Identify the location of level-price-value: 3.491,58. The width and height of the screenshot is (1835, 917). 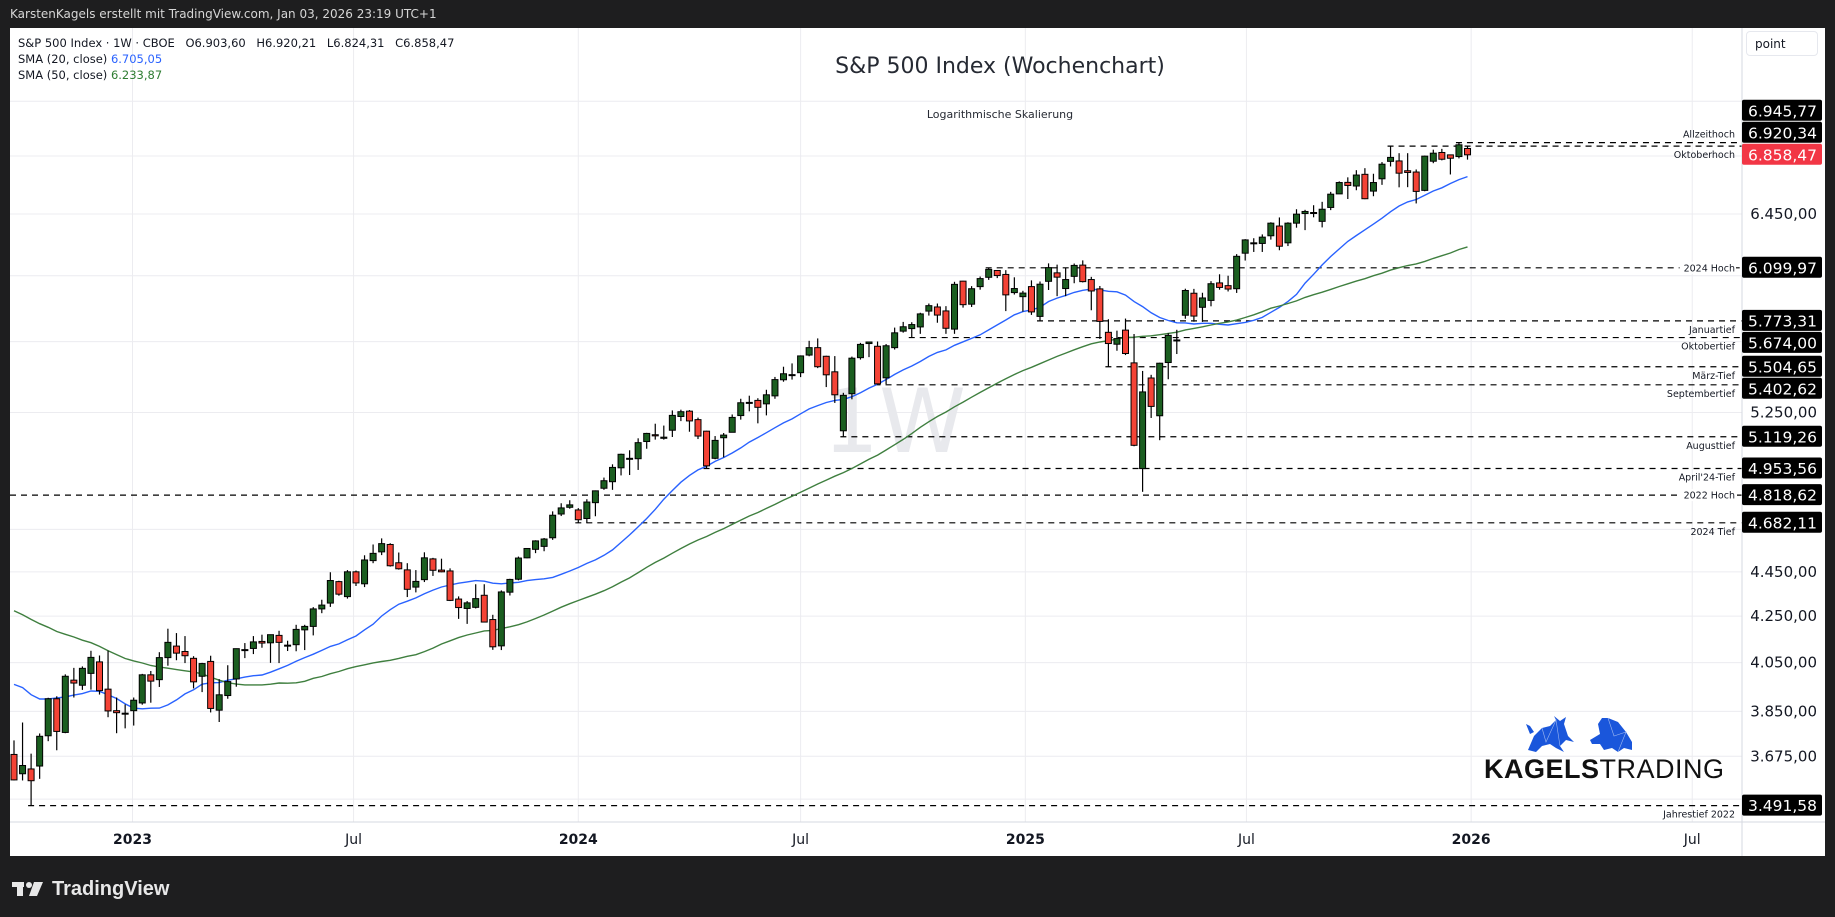
(1782, 806).